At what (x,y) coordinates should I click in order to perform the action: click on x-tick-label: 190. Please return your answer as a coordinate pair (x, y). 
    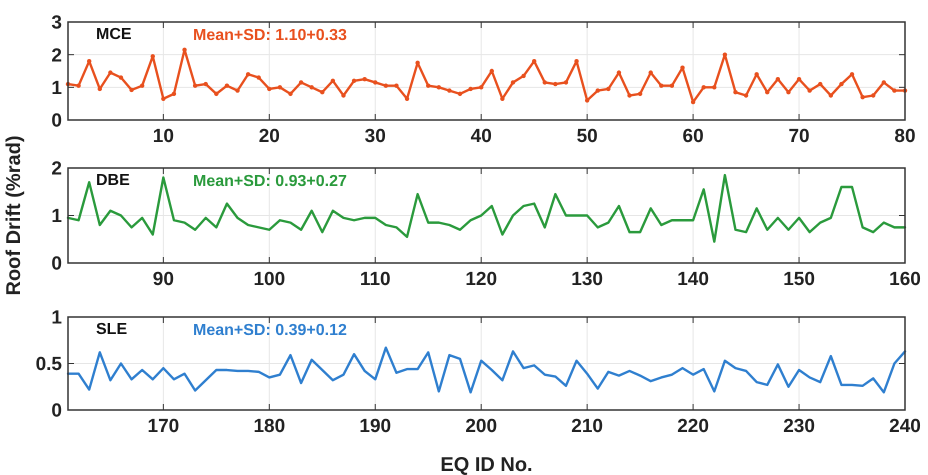
    Looking at the image, I should click on (375, 426).